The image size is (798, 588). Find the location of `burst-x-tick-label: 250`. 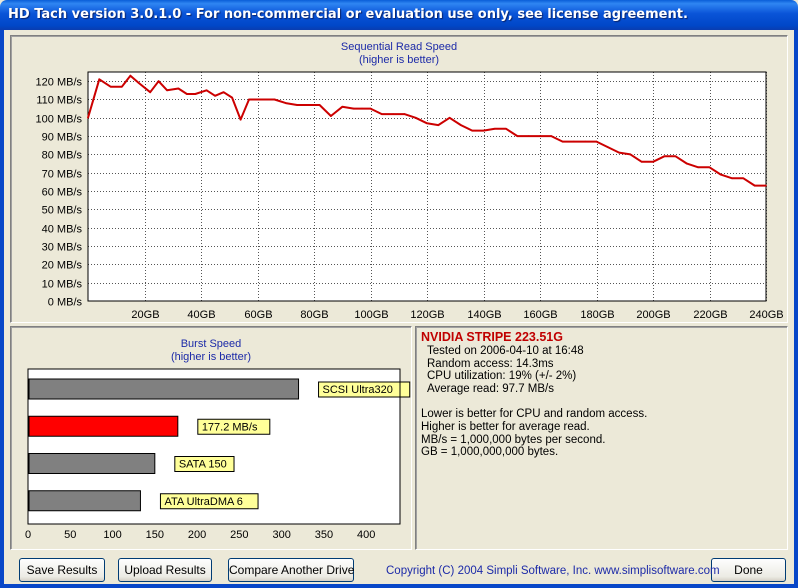

burst-x-tick-label: 250 is located at coordinates (239, 535).